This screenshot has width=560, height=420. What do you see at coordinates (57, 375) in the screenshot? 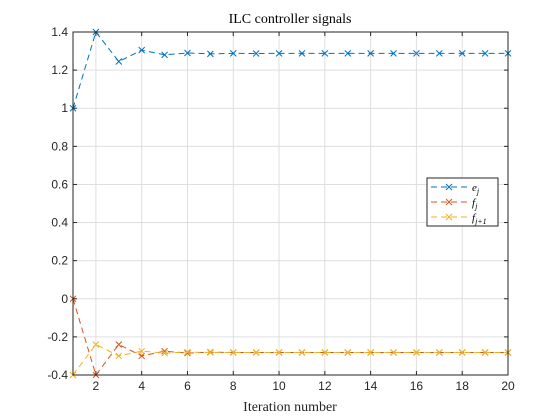
I see `y-tick-label: -0.4` at bounding box center [57, 375].